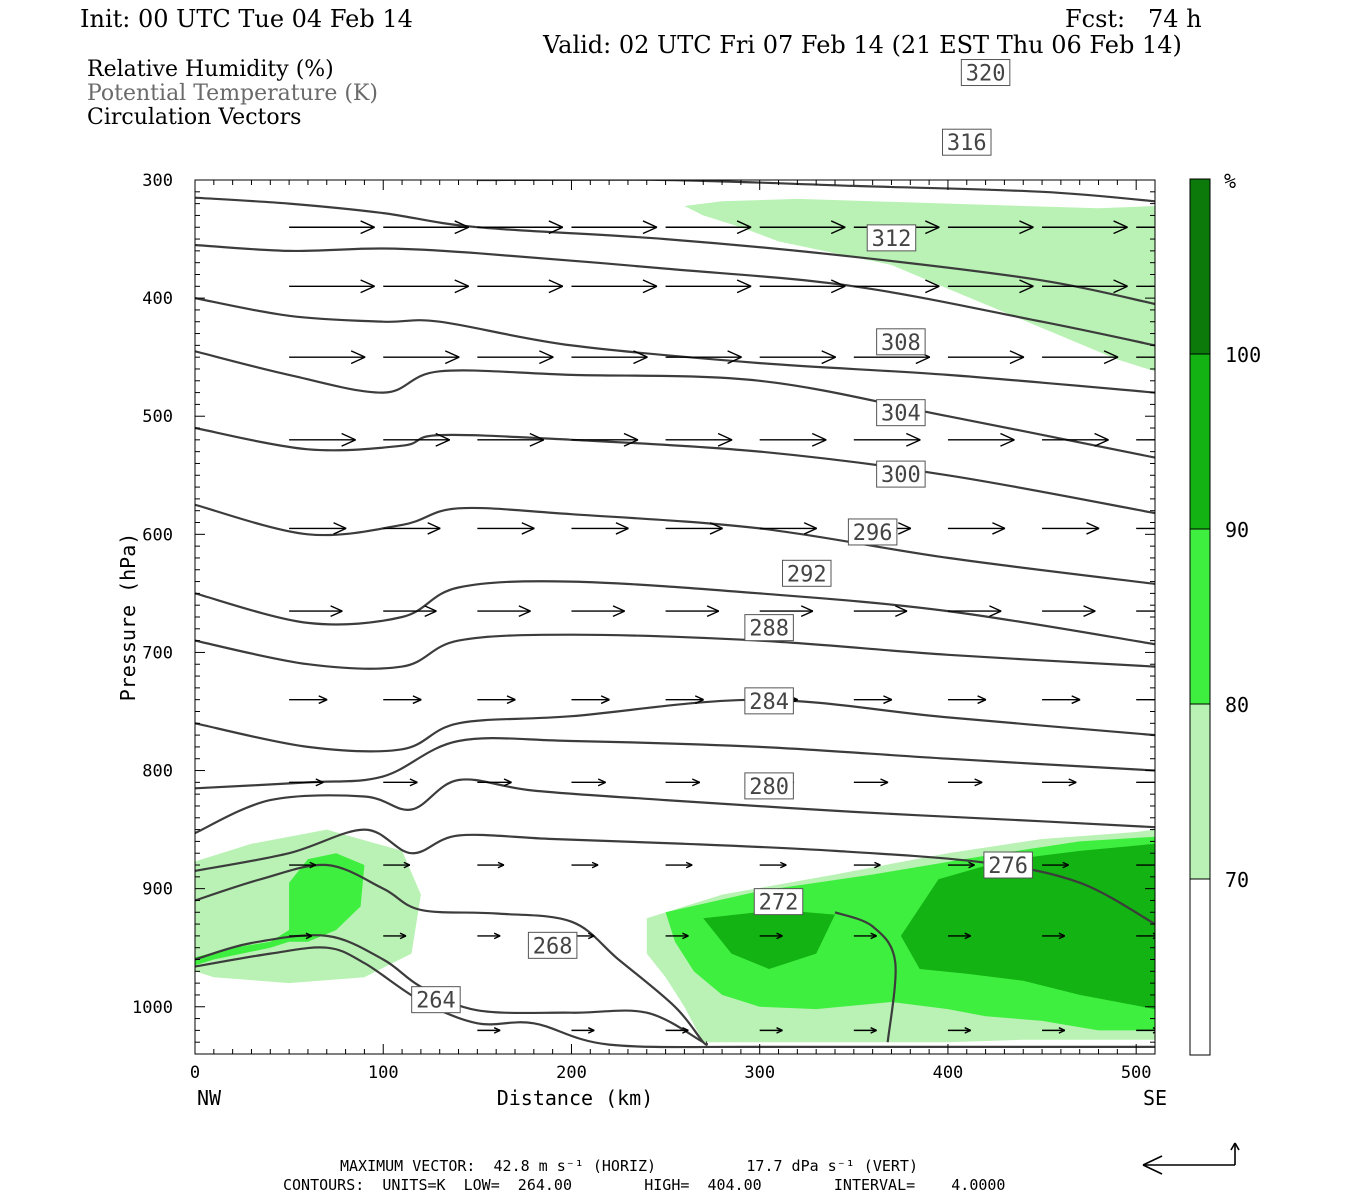  What do you see at coordinates (948, 1073) in the screenshot?
I see `x-tick-label: 400` at bounding box center [948, 1073].